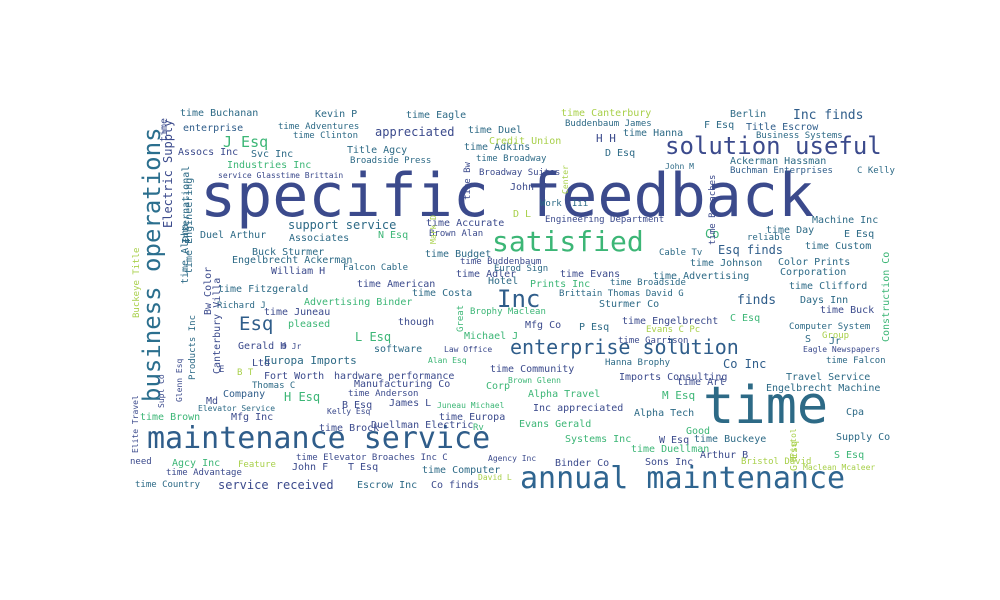 The width and height of the screenshot is (1000, 600). I want to click on cloud-word: Corp, so click(498, 386).